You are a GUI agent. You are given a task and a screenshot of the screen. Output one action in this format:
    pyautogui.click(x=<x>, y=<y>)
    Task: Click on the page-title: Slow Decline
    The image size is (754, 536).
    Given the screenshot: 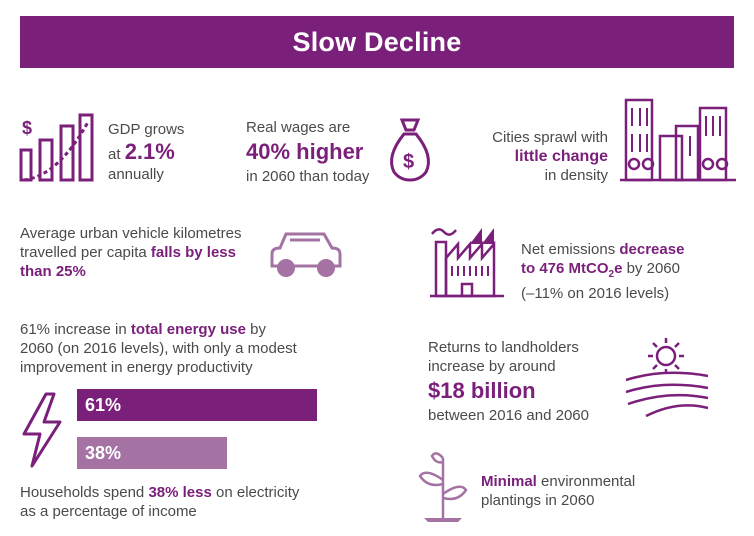 What is the action you would take?
    pyautogui.click(x=377, y=42)
    